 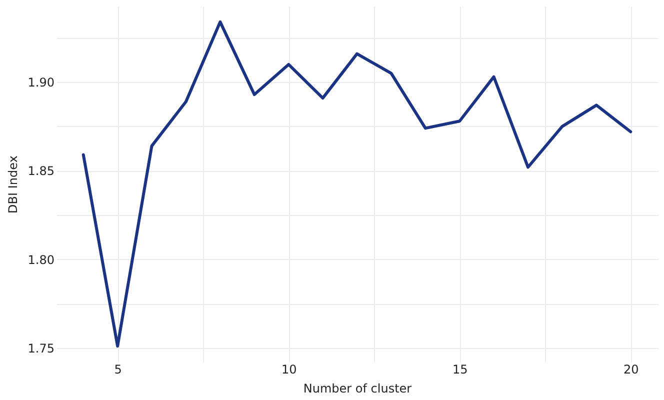 What do you see at coordinates (289, 369) in the screenshot?
I see `x-tick-label: 10` at bounding box center [289, 369].